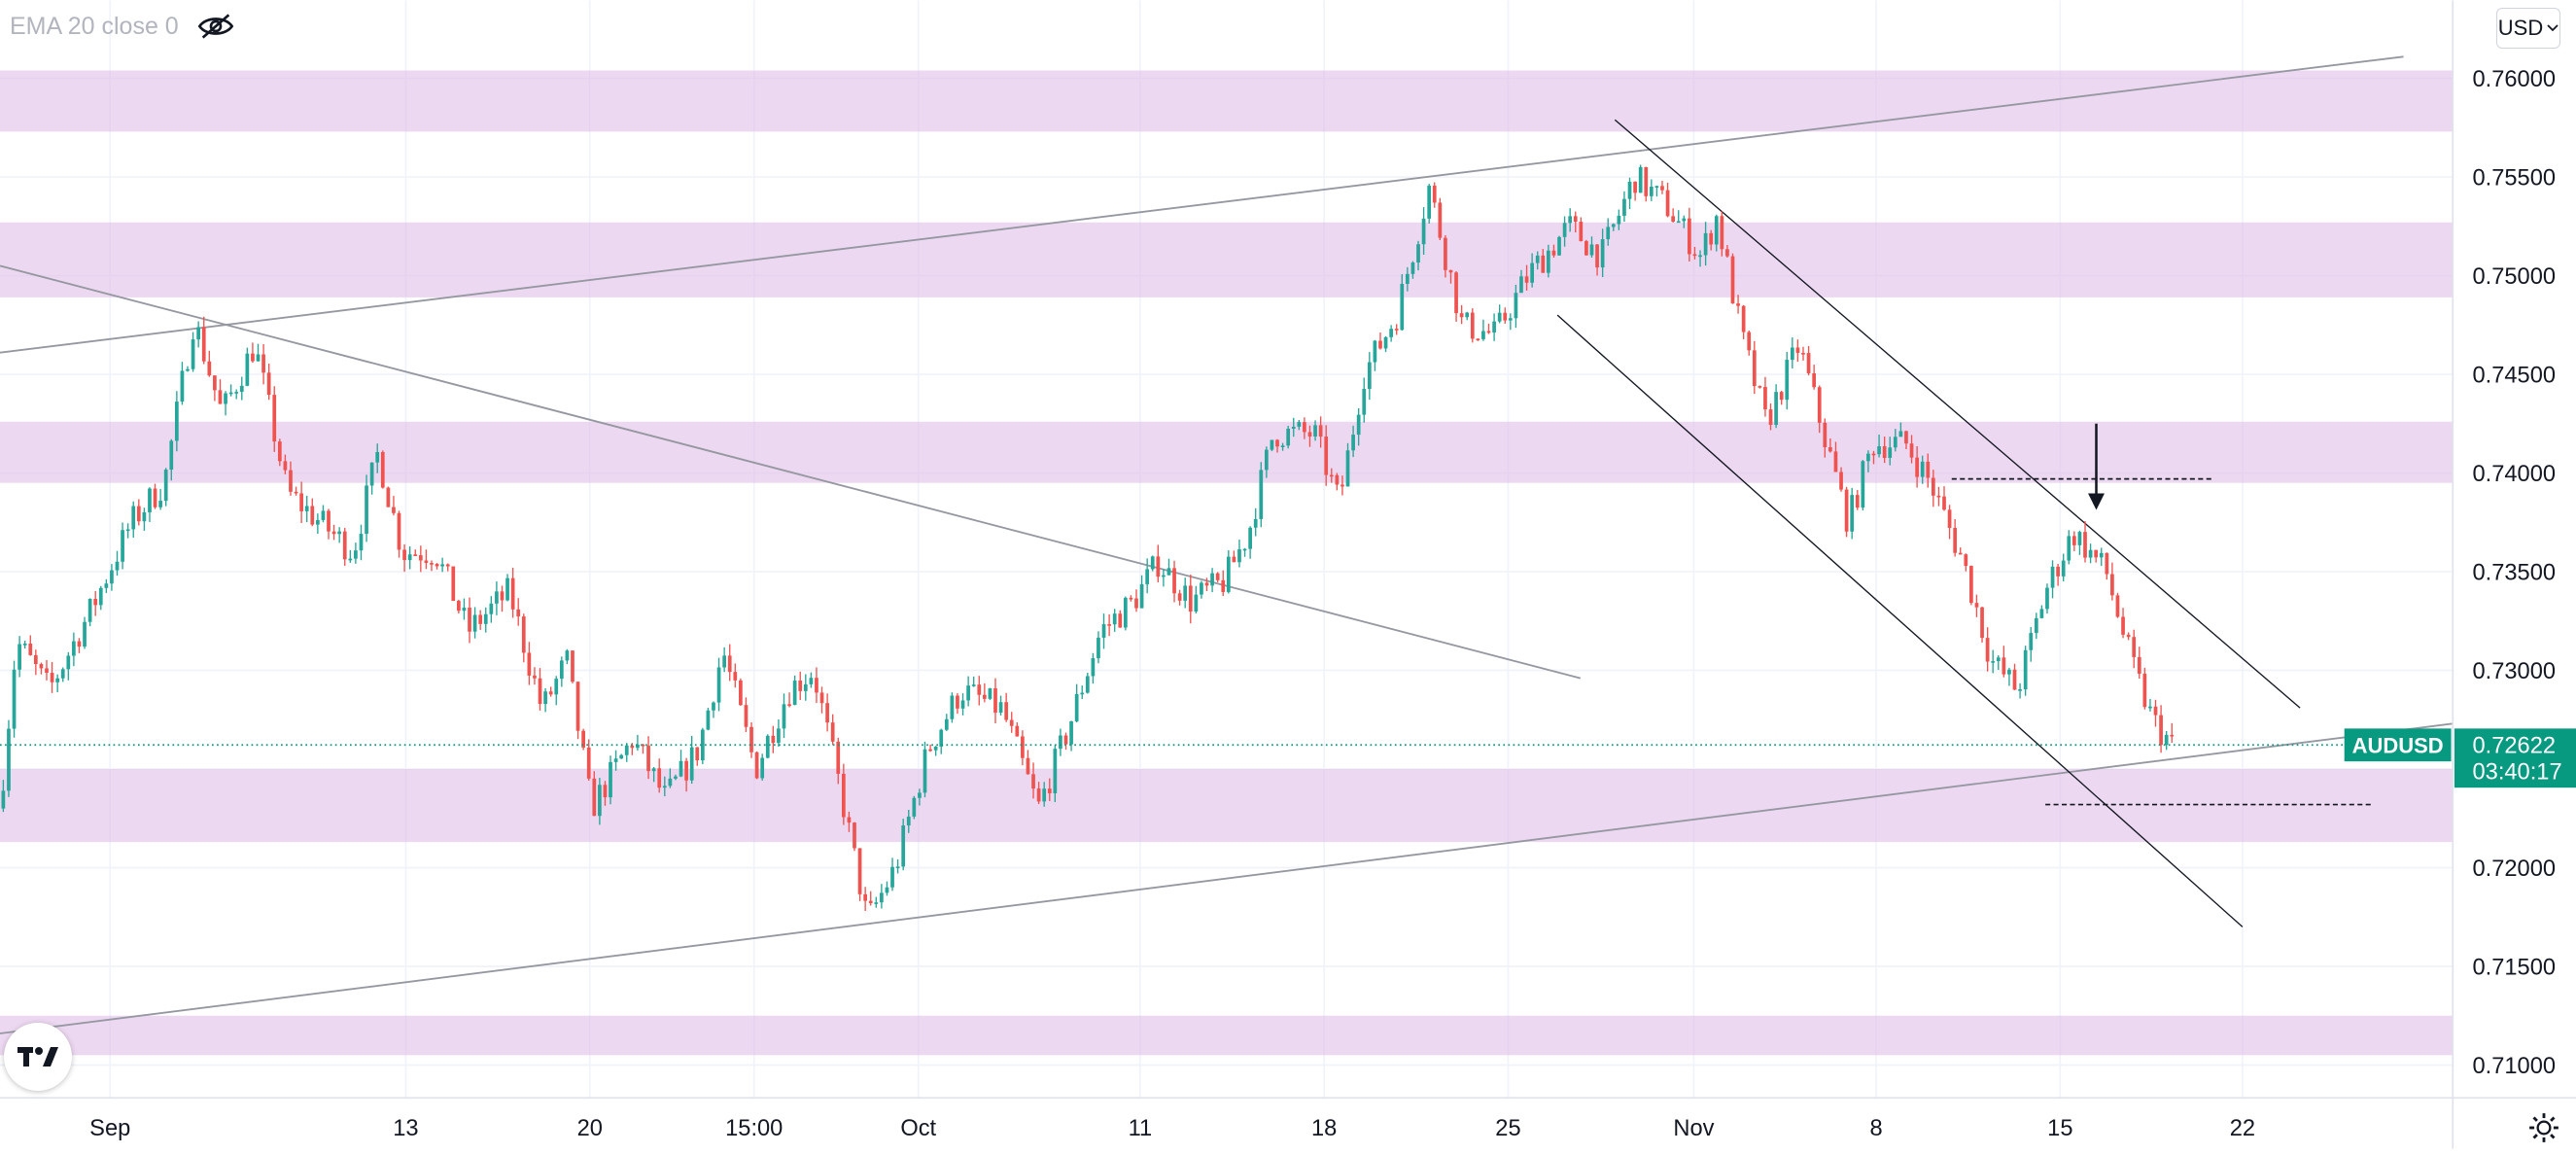 The height and width of the screenshot is (1154, 2576). I want to click on eye-off-icon, so click(216, 26).